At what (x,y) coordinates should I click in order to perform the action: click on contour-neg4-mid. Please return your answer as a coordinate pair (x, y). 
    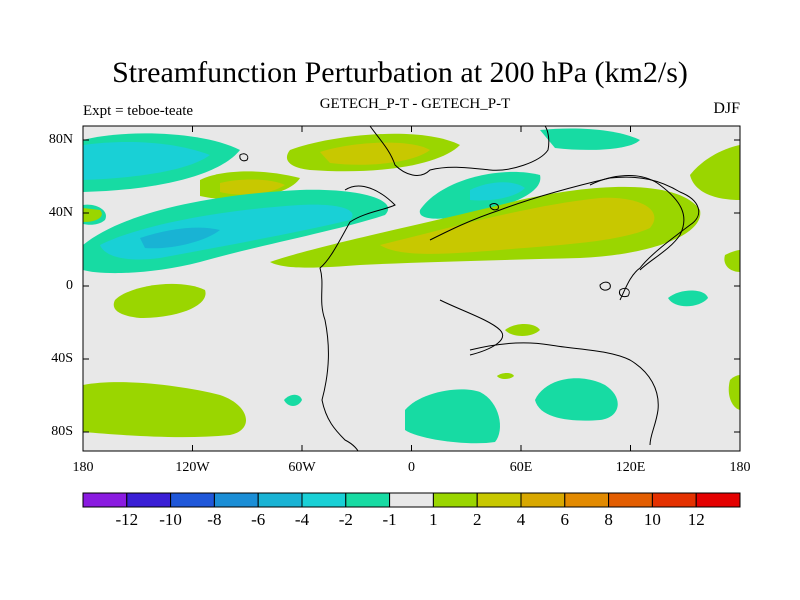
    Looking at the image, I should click on (180, 238).